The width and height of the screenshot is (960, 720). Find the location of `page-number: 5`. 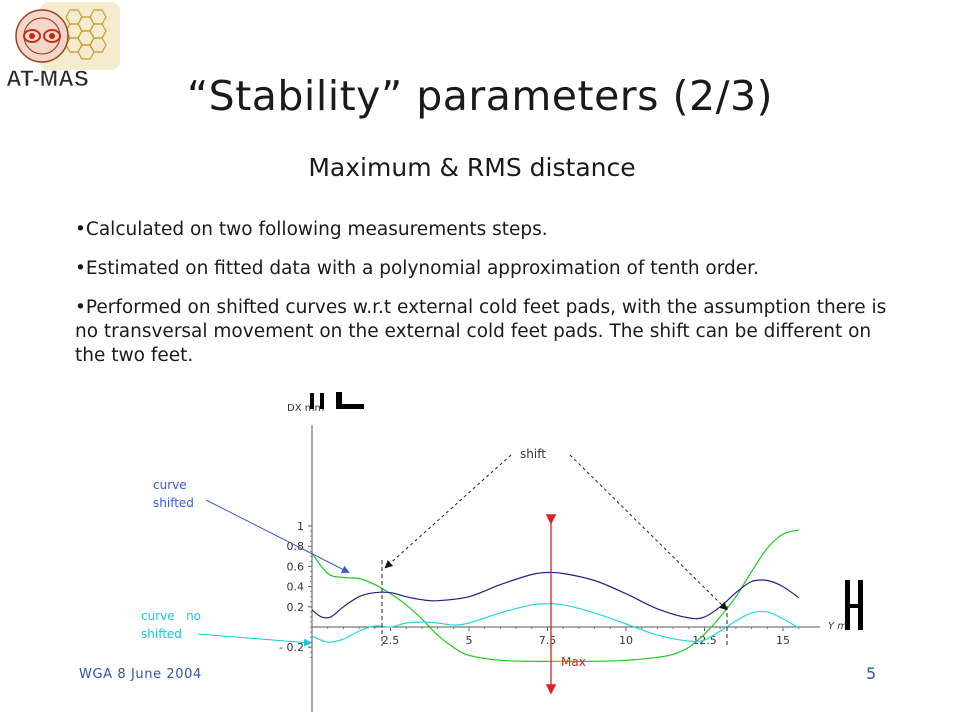

page-number: 5 is located at coordinates (871, 673).